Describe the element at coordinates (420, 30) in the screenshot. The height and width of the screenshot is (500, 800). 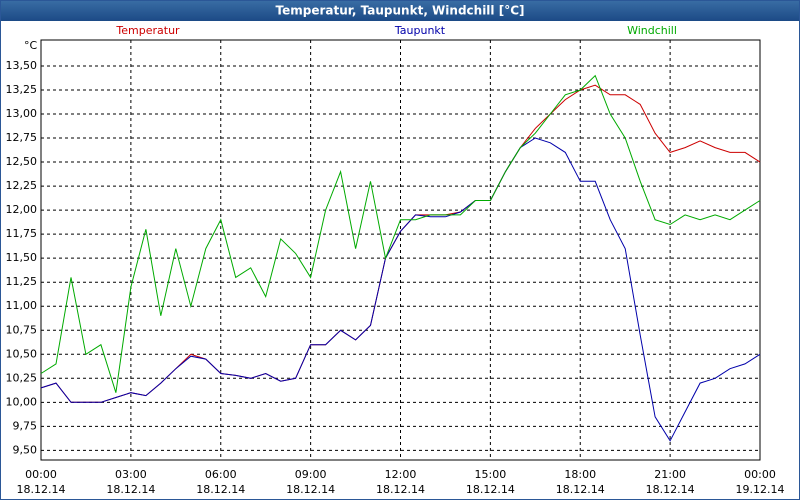
I see `legend-entry: Taupunkt` at that location.